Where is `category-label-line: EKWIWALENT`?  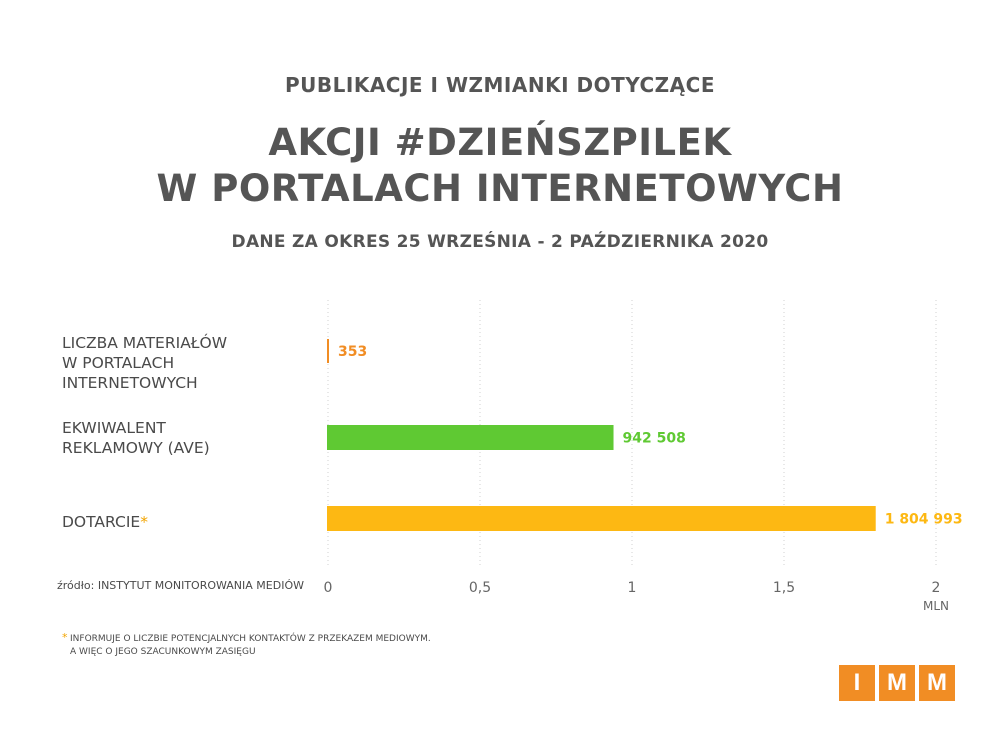 category-label-line: EKWIWALENT is located at coordinates (114, 428).